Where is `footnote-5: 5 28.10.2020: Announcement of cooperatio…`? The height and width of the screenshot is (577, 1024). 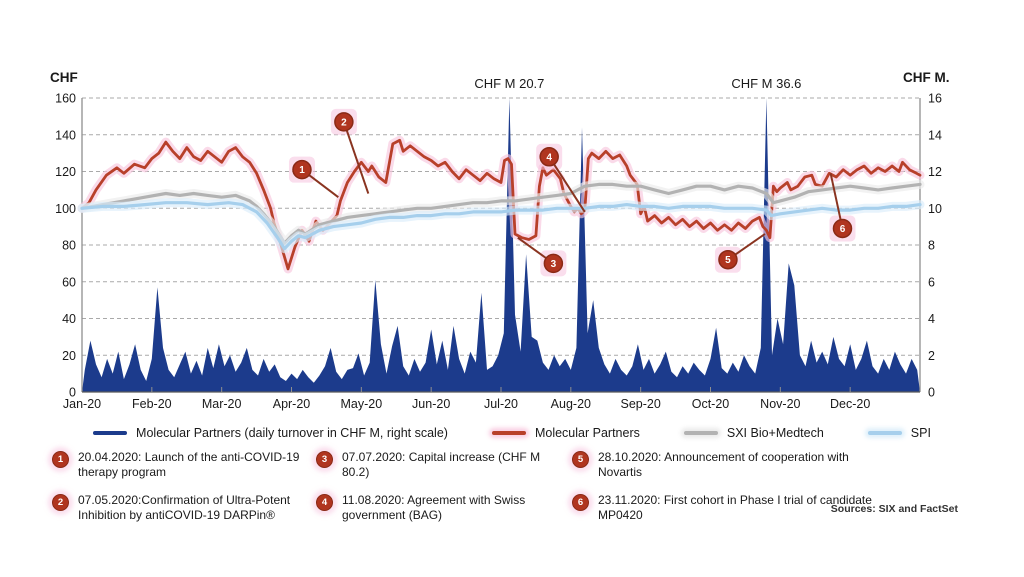
footnote-5: 5 28.10.2020: Announcement of cooperatio… is located at coordinates (722, 465).